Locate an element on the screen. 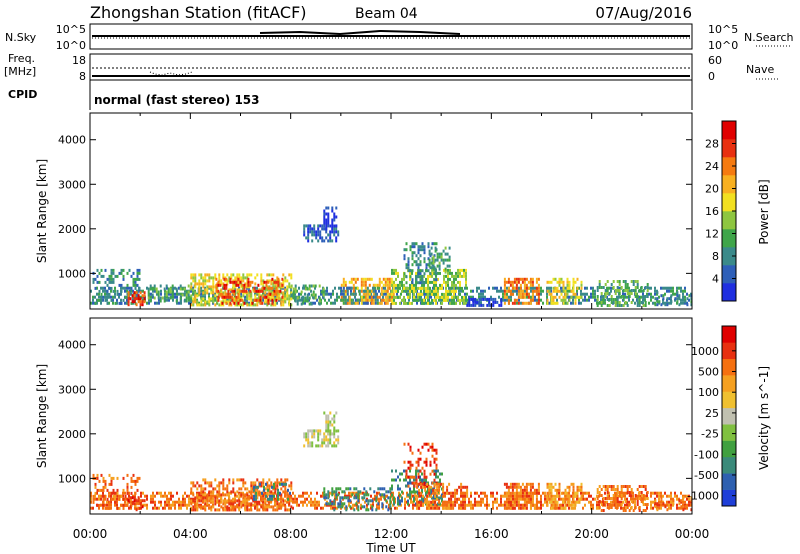 Image resolution: width=800 pixels, height=554 pixels. nsearch-tick-top: 10^5 is located at coordinates (723, 29).